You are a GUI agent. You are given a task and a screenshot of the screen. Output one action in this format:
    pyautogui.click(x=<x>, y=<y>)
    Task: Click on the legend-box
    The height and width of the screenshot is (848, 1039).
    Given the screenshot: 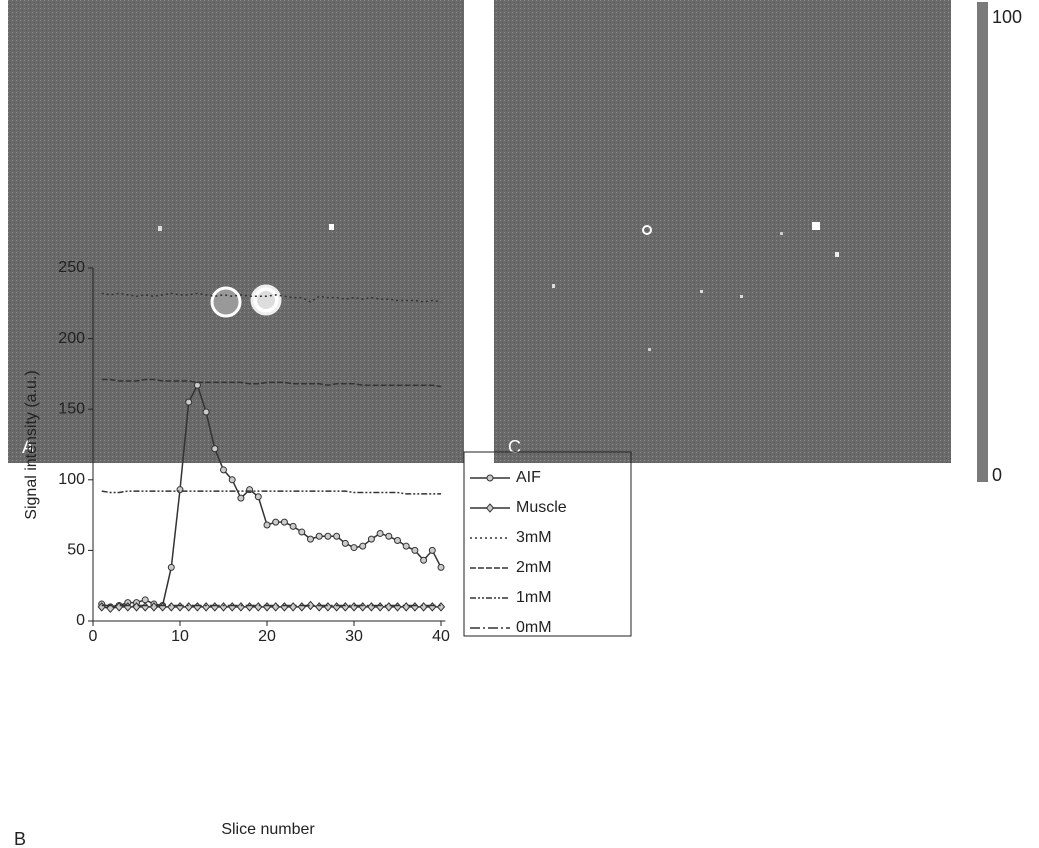 What is the action you would take?
    pyautogui.click(x=547, y=544)
    